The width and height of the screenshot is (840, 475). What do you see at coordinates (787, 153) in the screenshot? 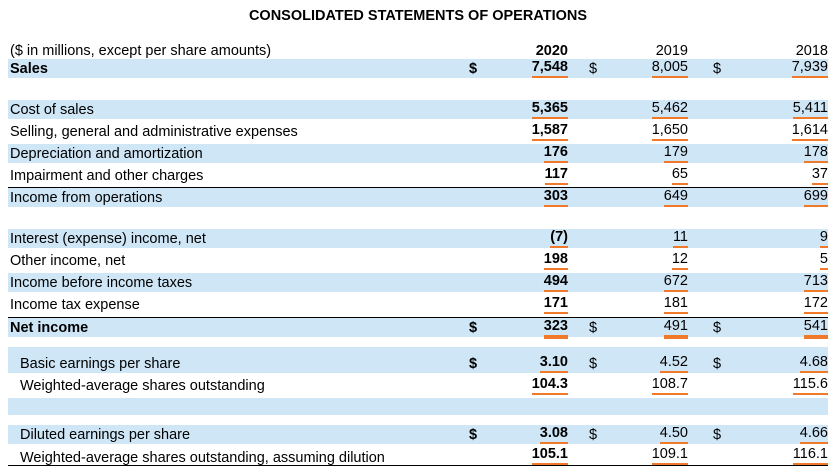
I see `value-2018: 178` at bounding box center [787, 153].